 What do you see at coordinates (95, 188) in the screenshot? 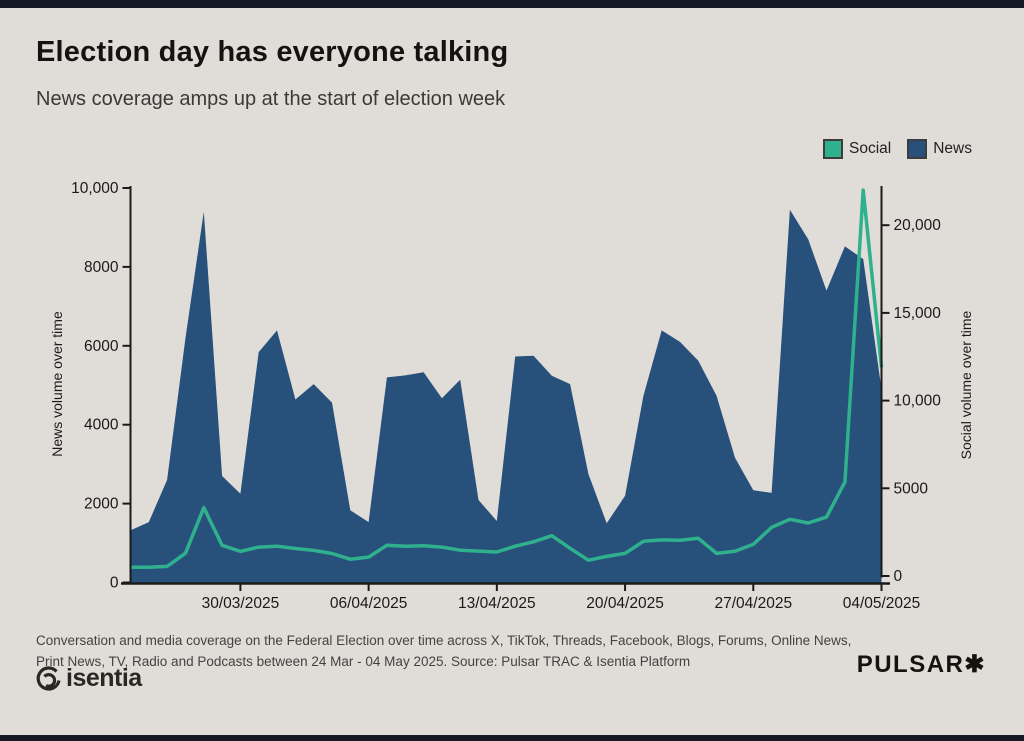
I see `left-axis-tick-label: 10,000` at bounding box center [95, 188].